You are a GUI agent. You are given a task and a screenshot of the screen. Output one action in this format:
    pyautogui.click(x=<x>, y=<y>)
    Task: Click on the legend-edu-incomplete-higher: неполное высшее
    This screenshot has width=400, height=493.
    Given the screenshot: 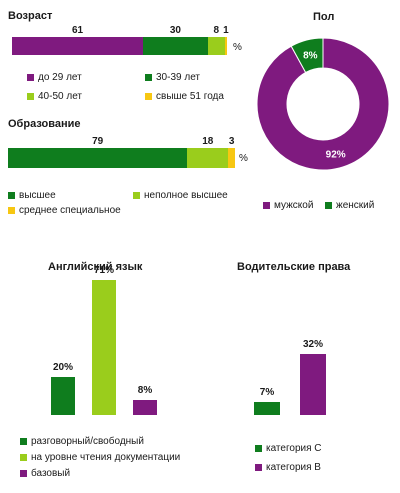 What is the action you would take?
    pyautogui.click(x=180, y=195)
    